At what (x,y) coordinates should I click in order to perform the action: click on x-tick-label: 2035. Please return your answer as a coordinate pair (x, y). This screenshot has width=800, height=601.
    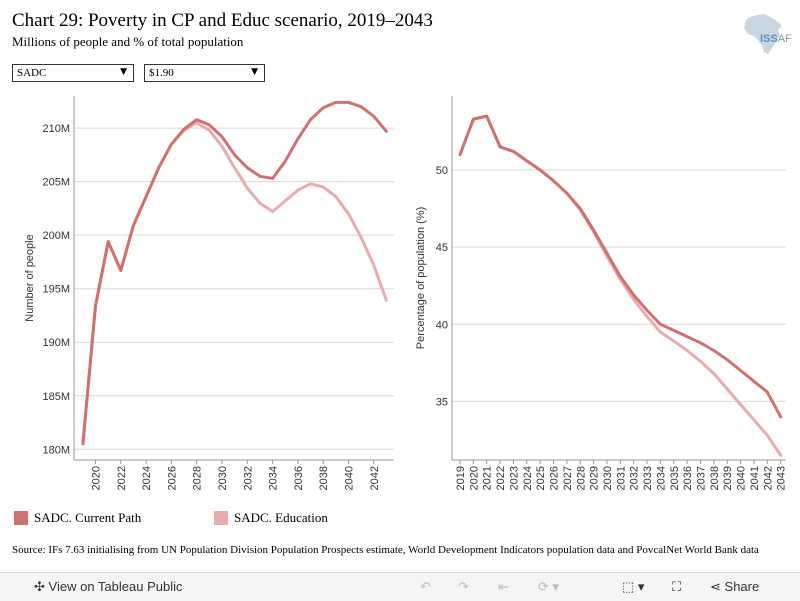
    Looking at the image, I should click on (675, 478).